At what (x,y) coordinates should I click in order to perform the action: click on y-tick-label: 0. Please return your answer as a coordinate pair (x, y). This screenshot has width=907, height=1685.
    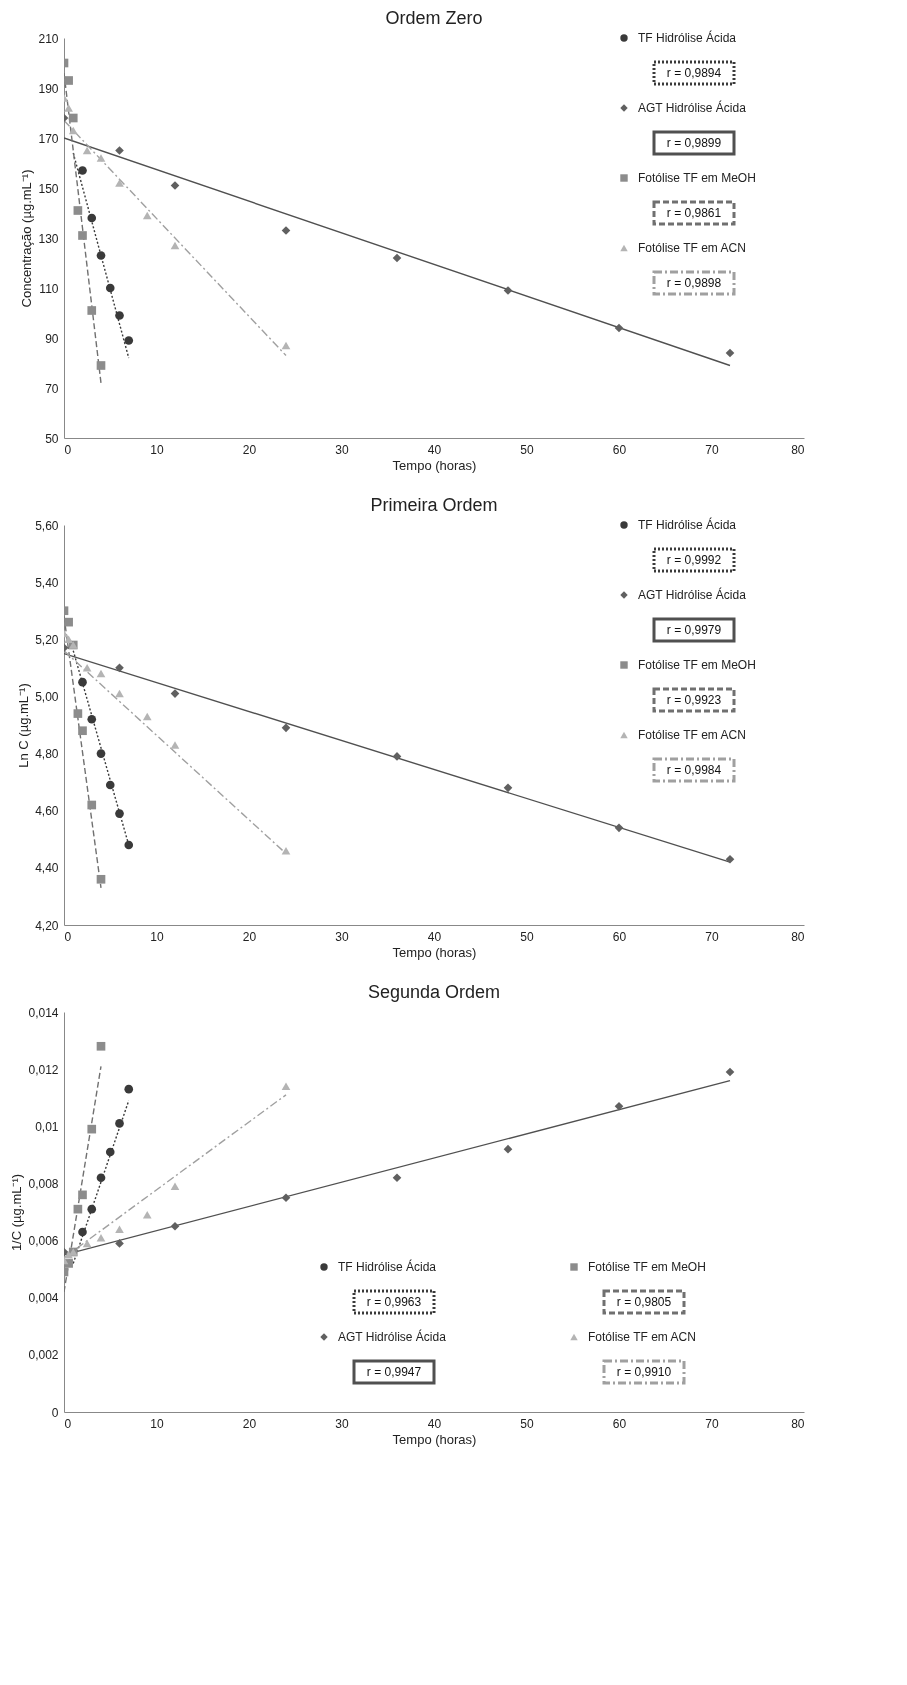
    Looking at the image, I should click on (55, 1412).